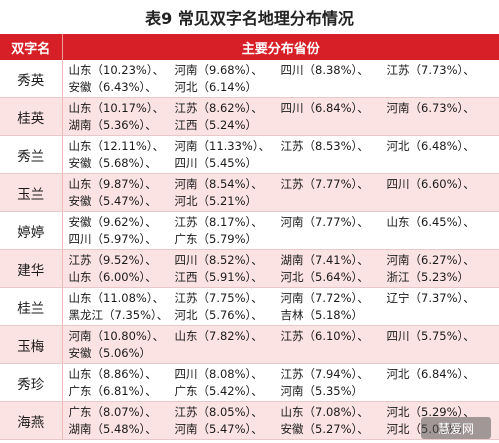 Image resolution: width=499 pixels, height=443 pixels. I want to click on province-entry: 安徽（5.68%）、, so click(112, 162).